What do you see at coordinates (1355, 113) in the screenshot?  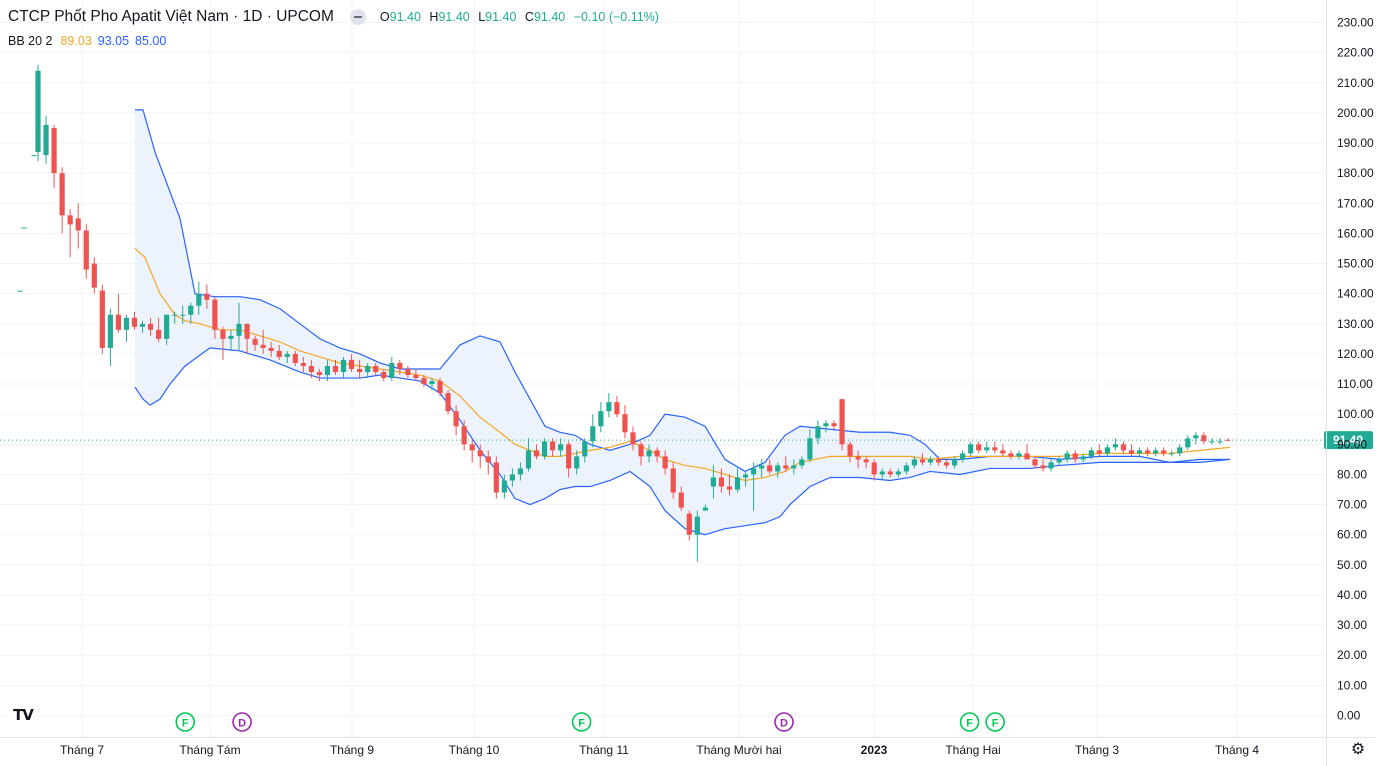 I see `y-tick-label: 200.00` at bounding box center [1355, 113].